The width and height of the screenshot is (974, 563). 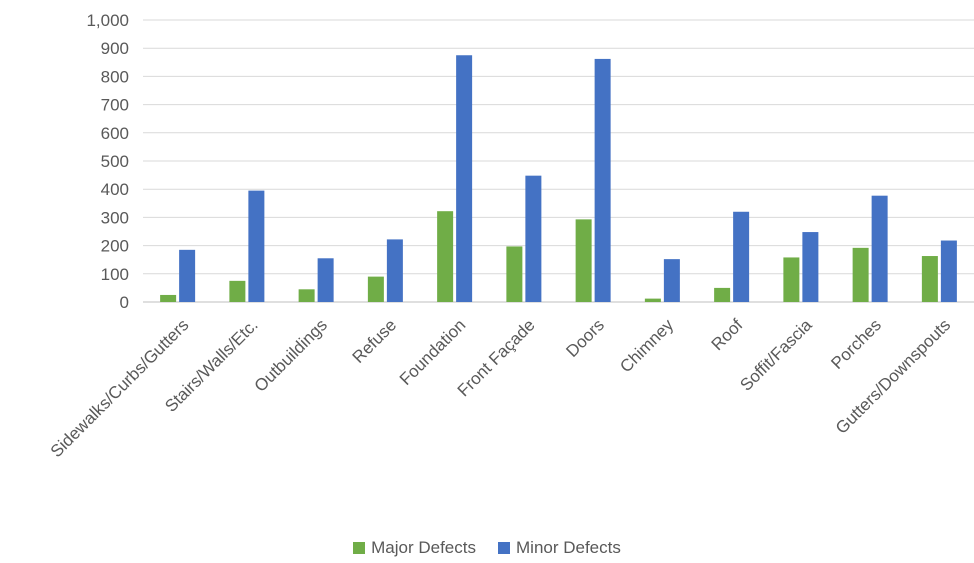 What do you see at coordinates (727, 334) in the screenshot?
I see `x-tick-label: Roof` at bounding box center [727, 334].